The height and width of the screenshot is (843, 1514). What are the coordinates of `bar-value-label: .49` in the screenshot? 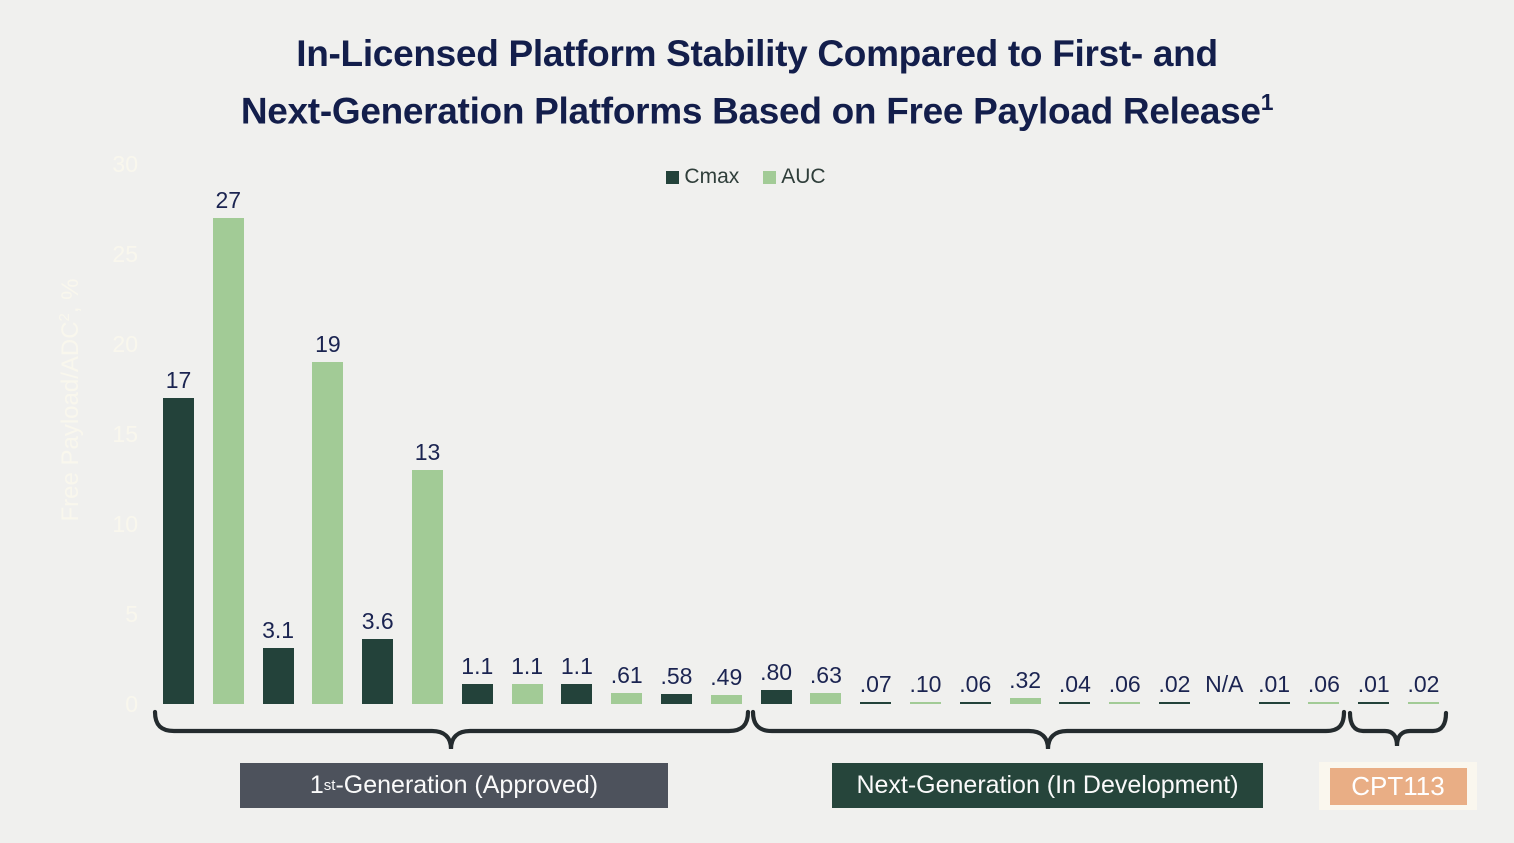 It's located at (726, 677).